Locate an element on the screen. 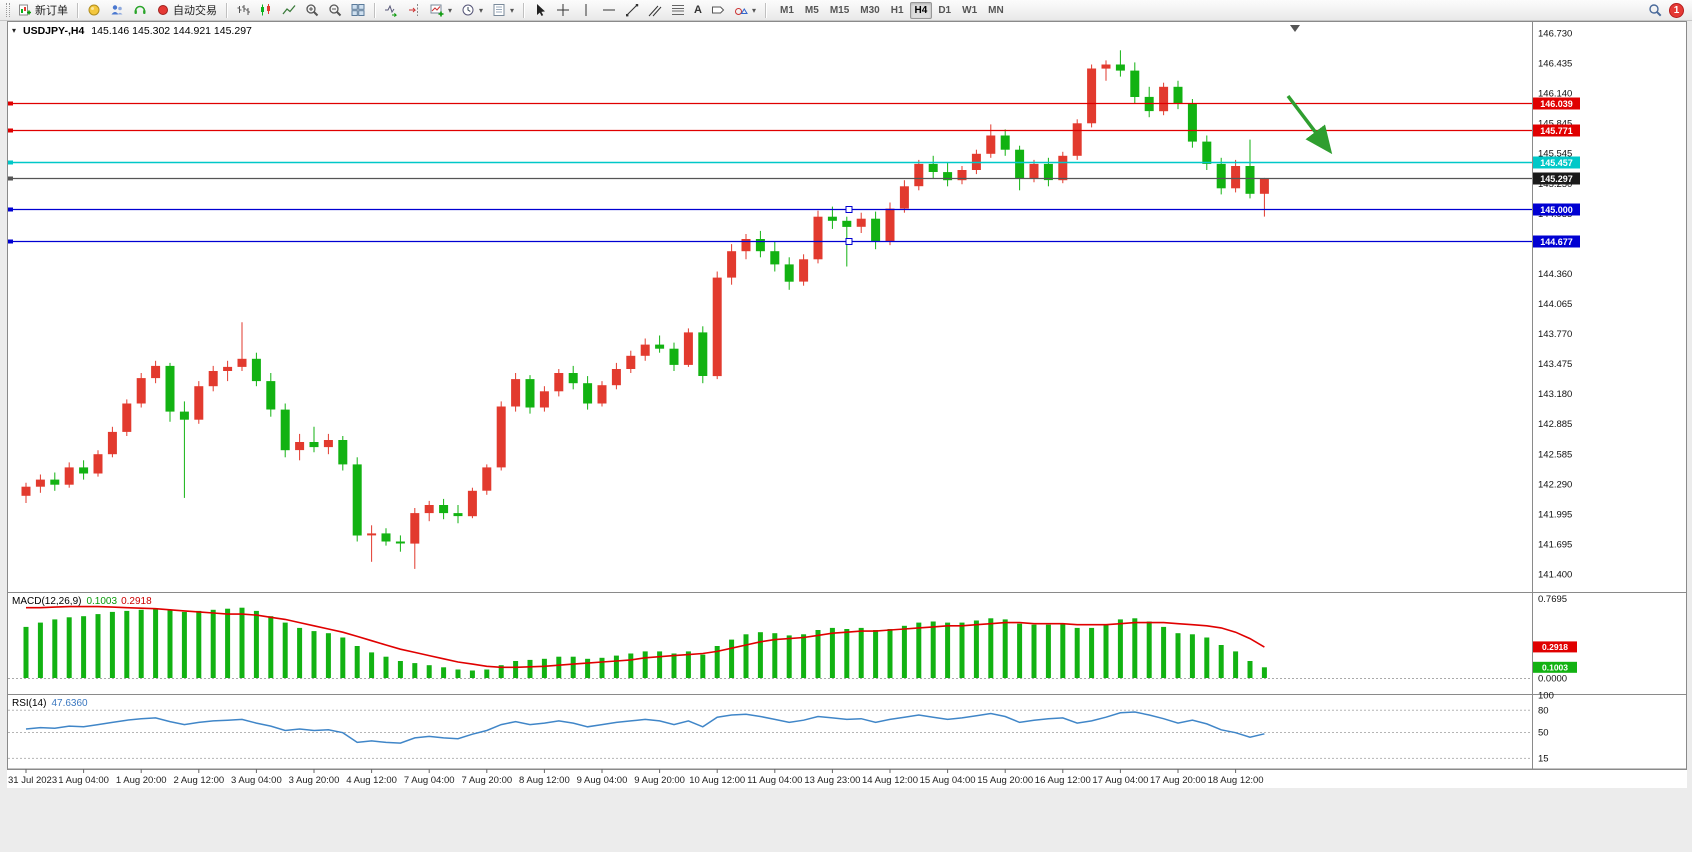 Image resolution: width=1692 pixels, height=852 pixels. timeframe-button-m1: M1 is located at coordinates (787, 10).